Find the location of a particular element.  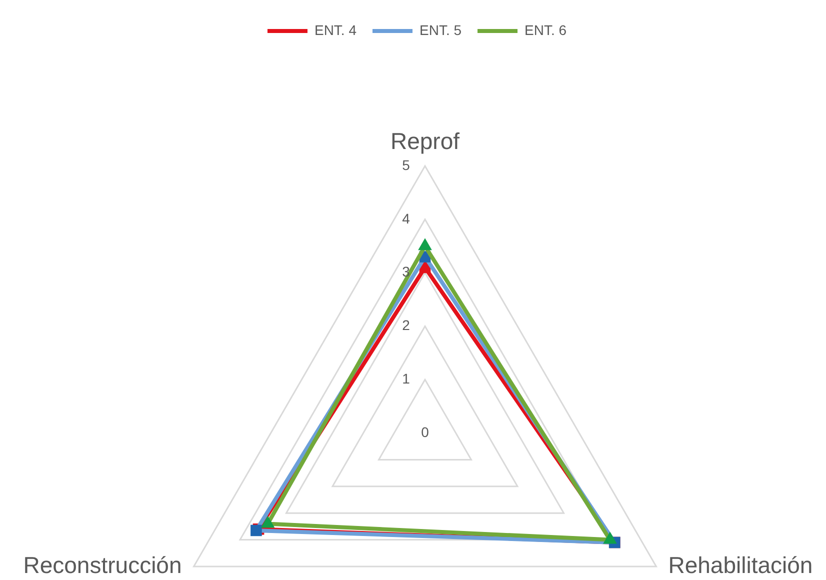

legend-label: ENT. 6 is located at coordinates (545, 30).